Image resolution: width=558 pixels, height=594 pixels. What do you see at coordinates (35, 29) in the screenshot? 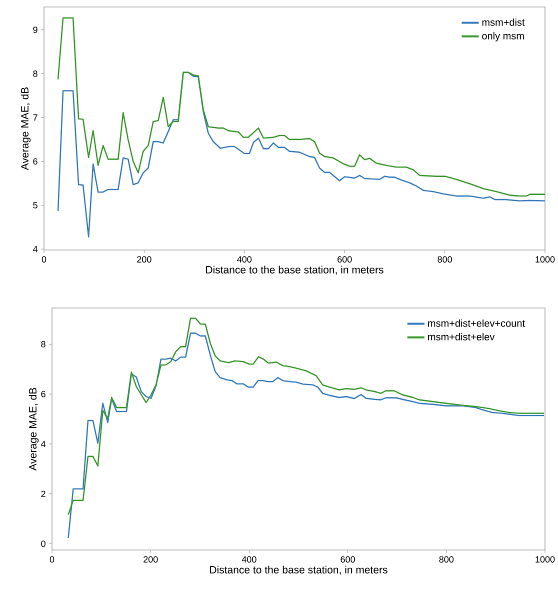
I see `y-tick-label: 9` at bounding box center [35, 29].